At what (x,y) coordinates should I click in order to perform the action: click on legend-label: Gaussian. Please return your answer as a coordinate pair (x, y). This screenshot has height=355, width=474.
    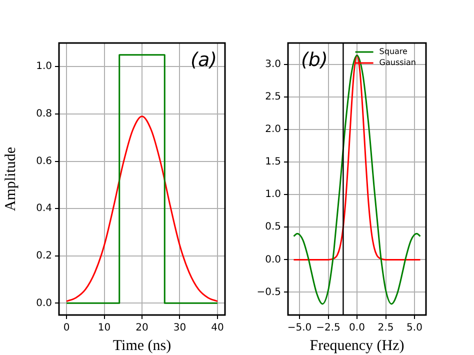
    Looking at the image, I should click on (397, 63).